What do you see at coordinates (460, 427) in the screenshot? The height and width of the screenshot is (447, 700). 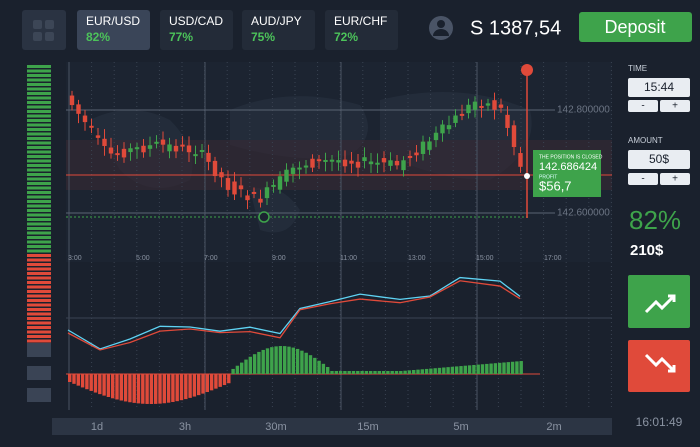 I see `timeframe: 5m` at bounding box center [460, 427].